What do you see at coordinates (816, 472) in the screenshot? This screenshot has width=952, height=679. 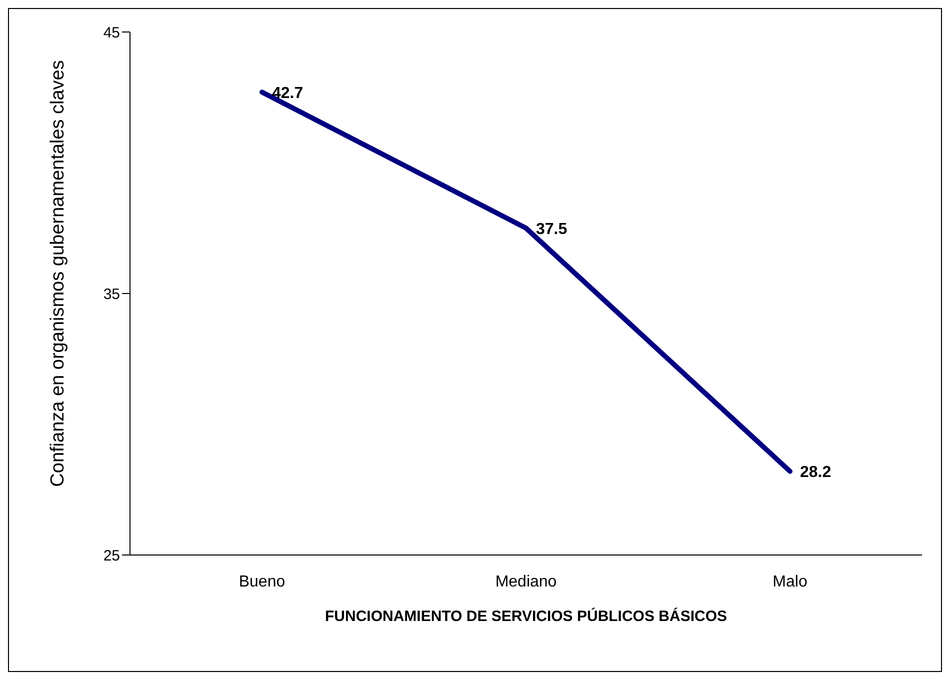 I see `data-label: 28.2` at bounding box center [816, 472].